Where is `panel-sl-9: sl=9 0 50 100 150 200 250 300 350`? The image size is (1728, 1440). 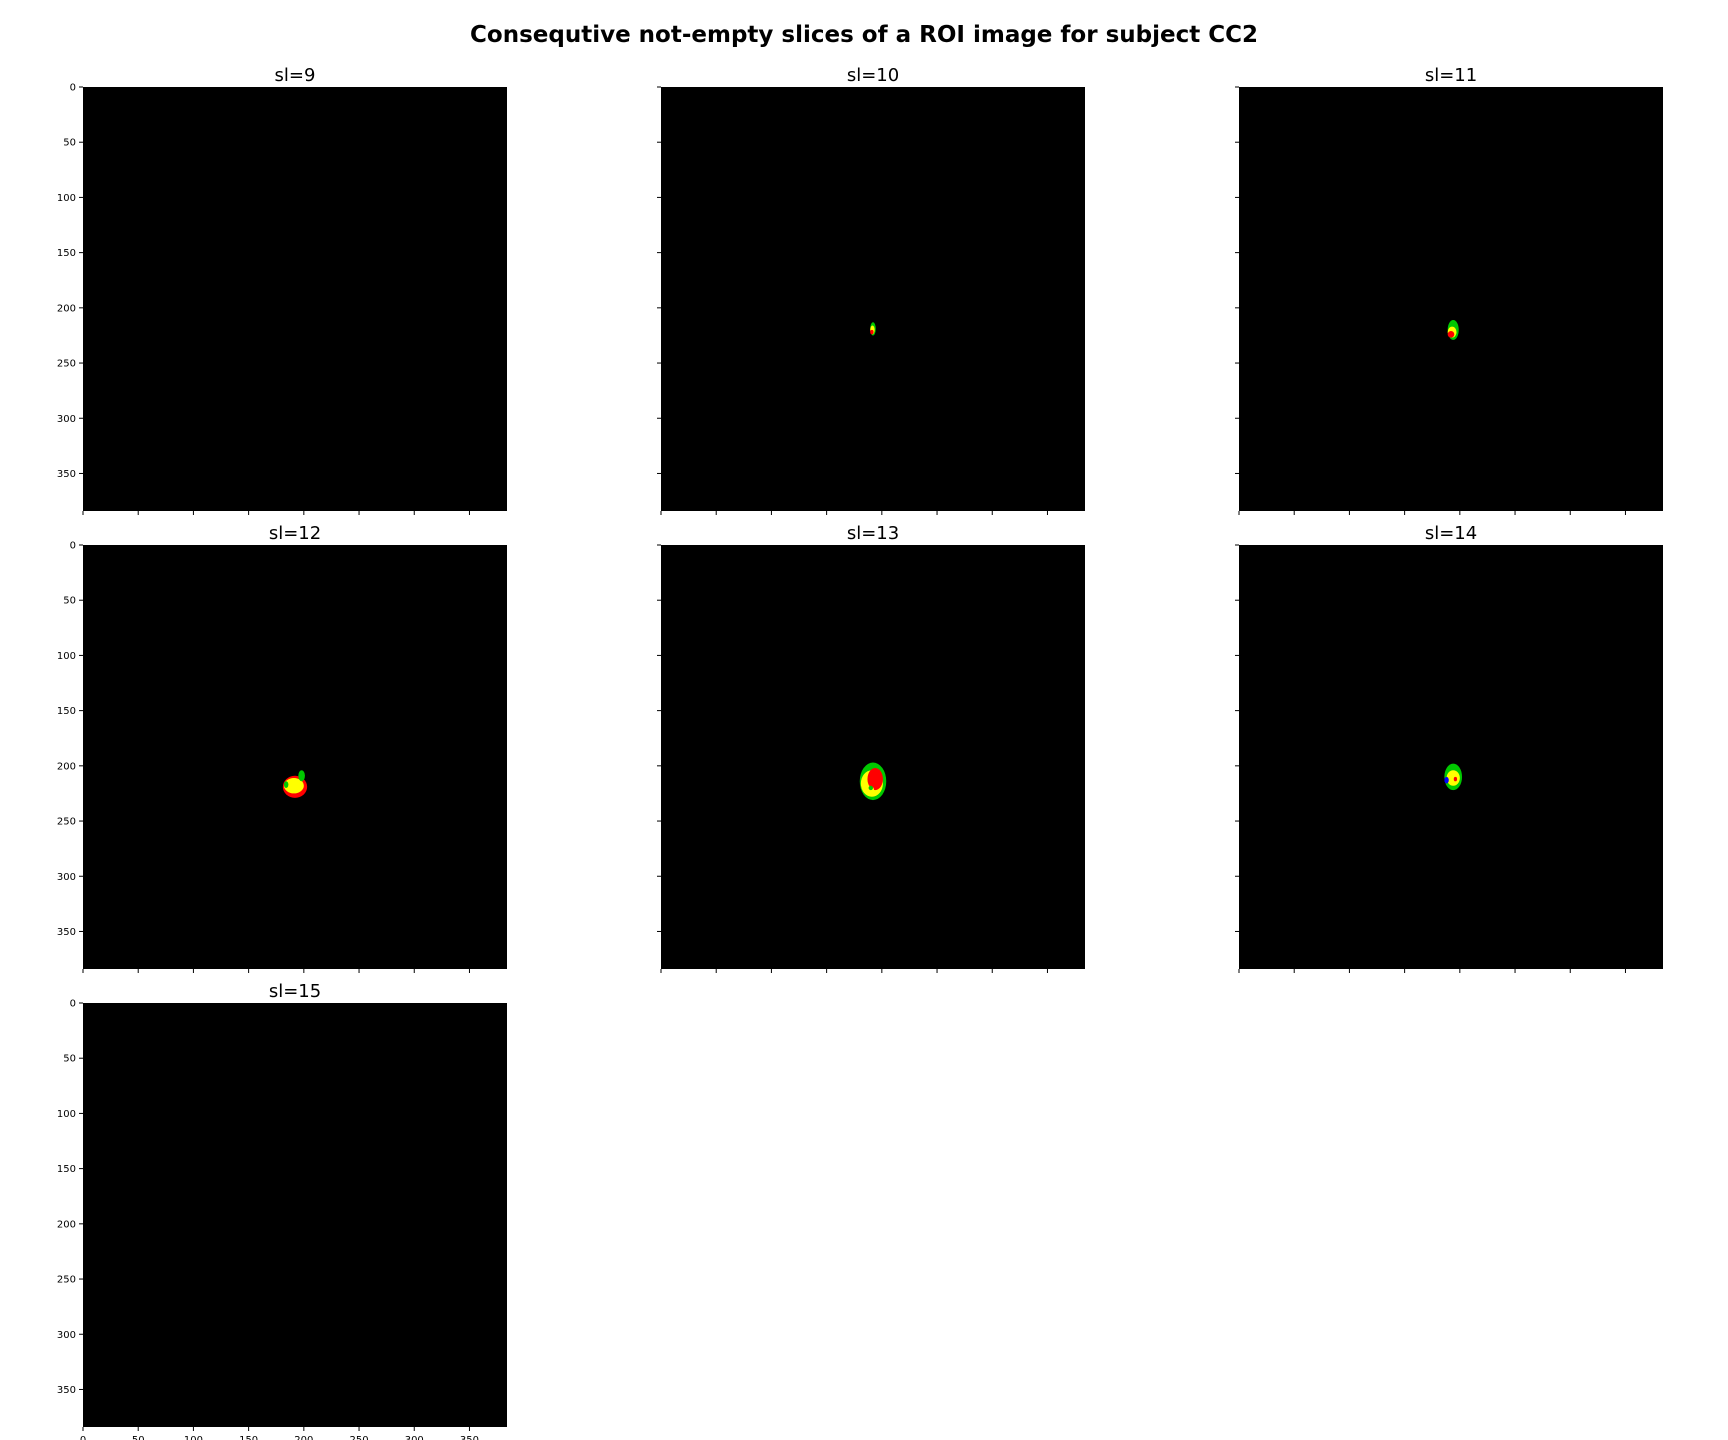 panel-sl-9: sl=9 0 50 100 150 200 250 300 350 is located at coordinates (282, 290).